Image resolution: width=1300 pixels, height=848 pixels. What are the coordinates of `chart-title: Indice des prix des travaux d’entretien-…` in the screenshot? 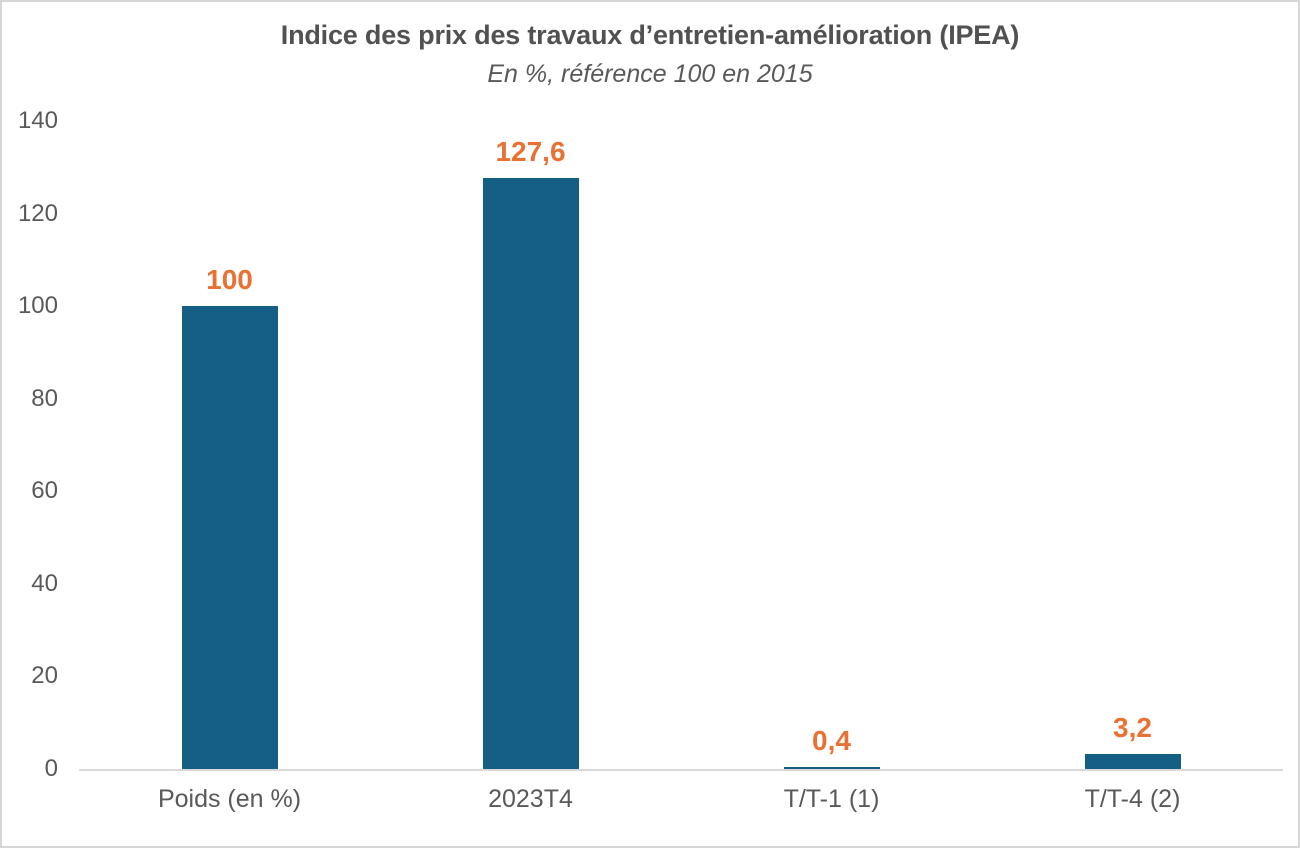 It's located at (650, 35).